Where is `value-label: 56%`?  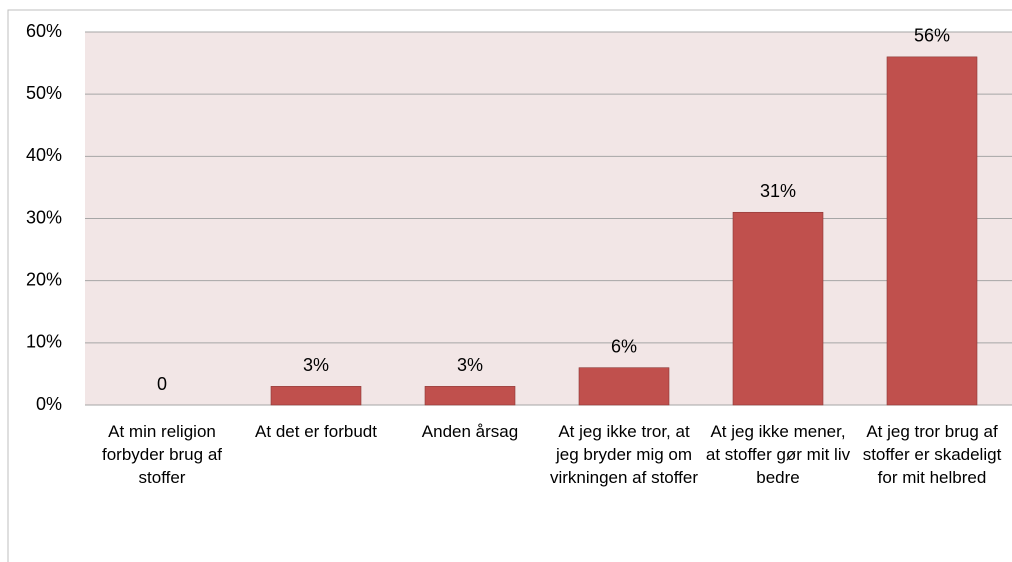 value-label: 56% is located at coordinates (932, 36).